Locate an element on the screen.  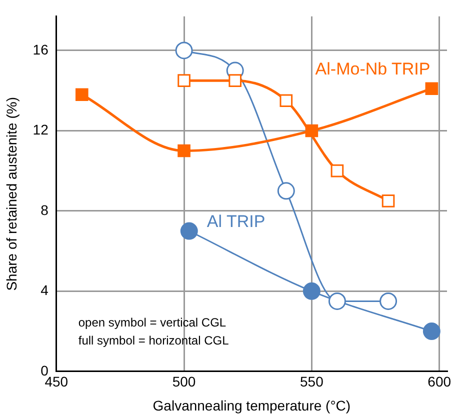
annotation: open symbol = vertical CGL is located at coordinates (152, 323).